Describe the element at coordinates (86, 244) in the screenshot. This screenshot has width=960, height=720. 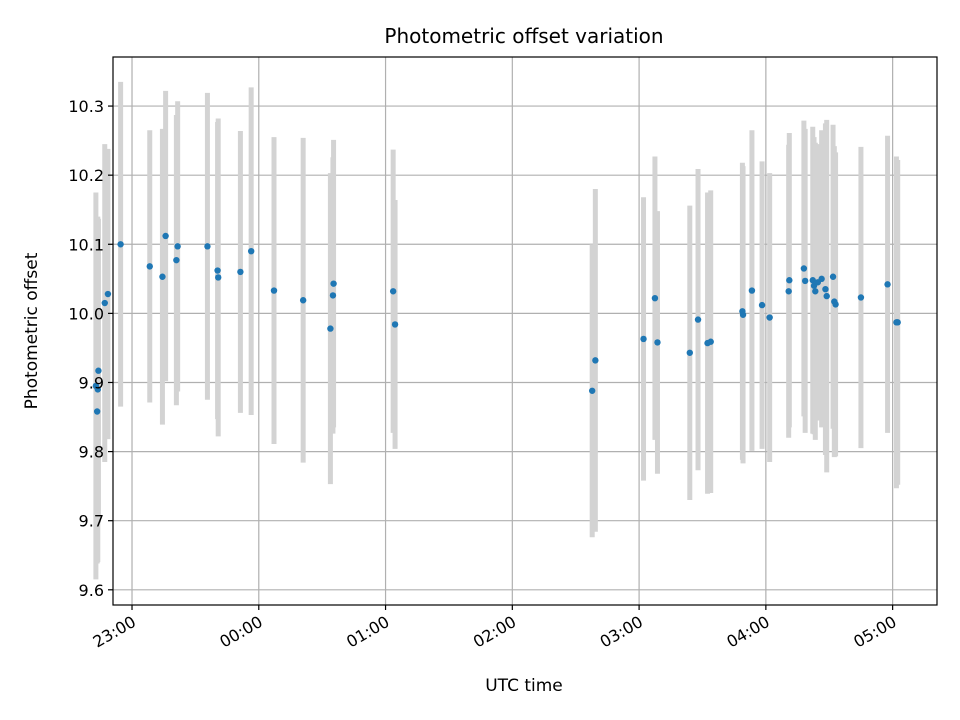
I see `y-tick-label: 10.1` at that location.